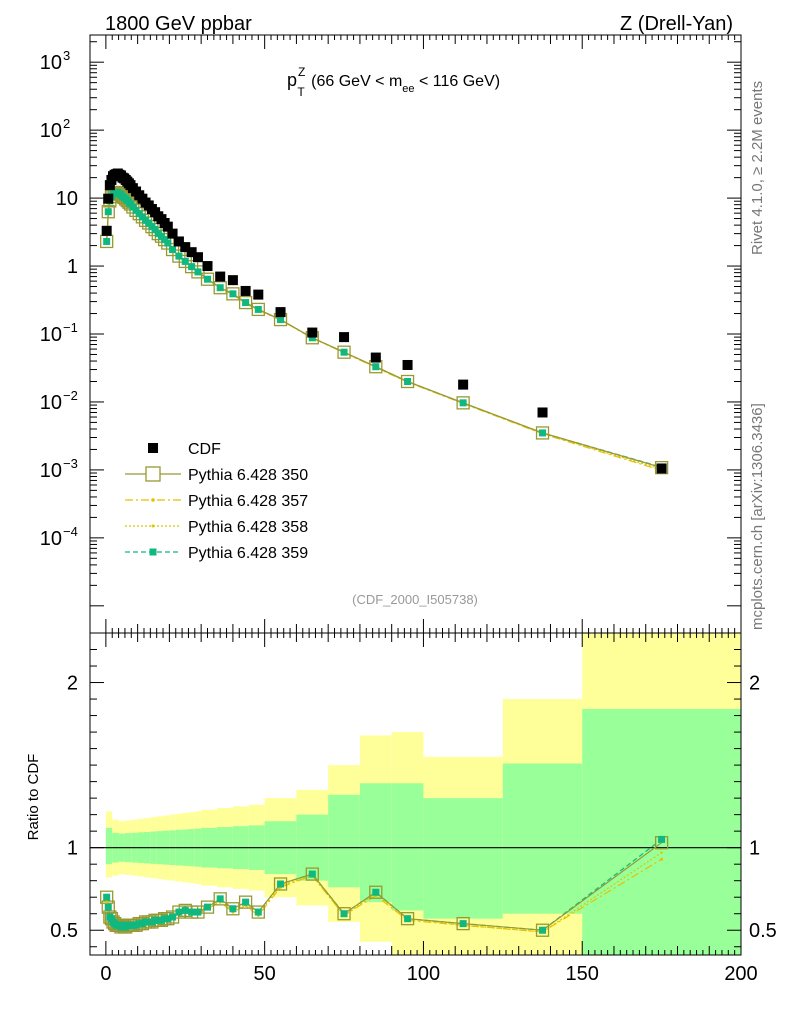  Describe the element at coordinates (754, 684) in the screenshot. I see `ratio-y-tick-label-right: 2` at that location.